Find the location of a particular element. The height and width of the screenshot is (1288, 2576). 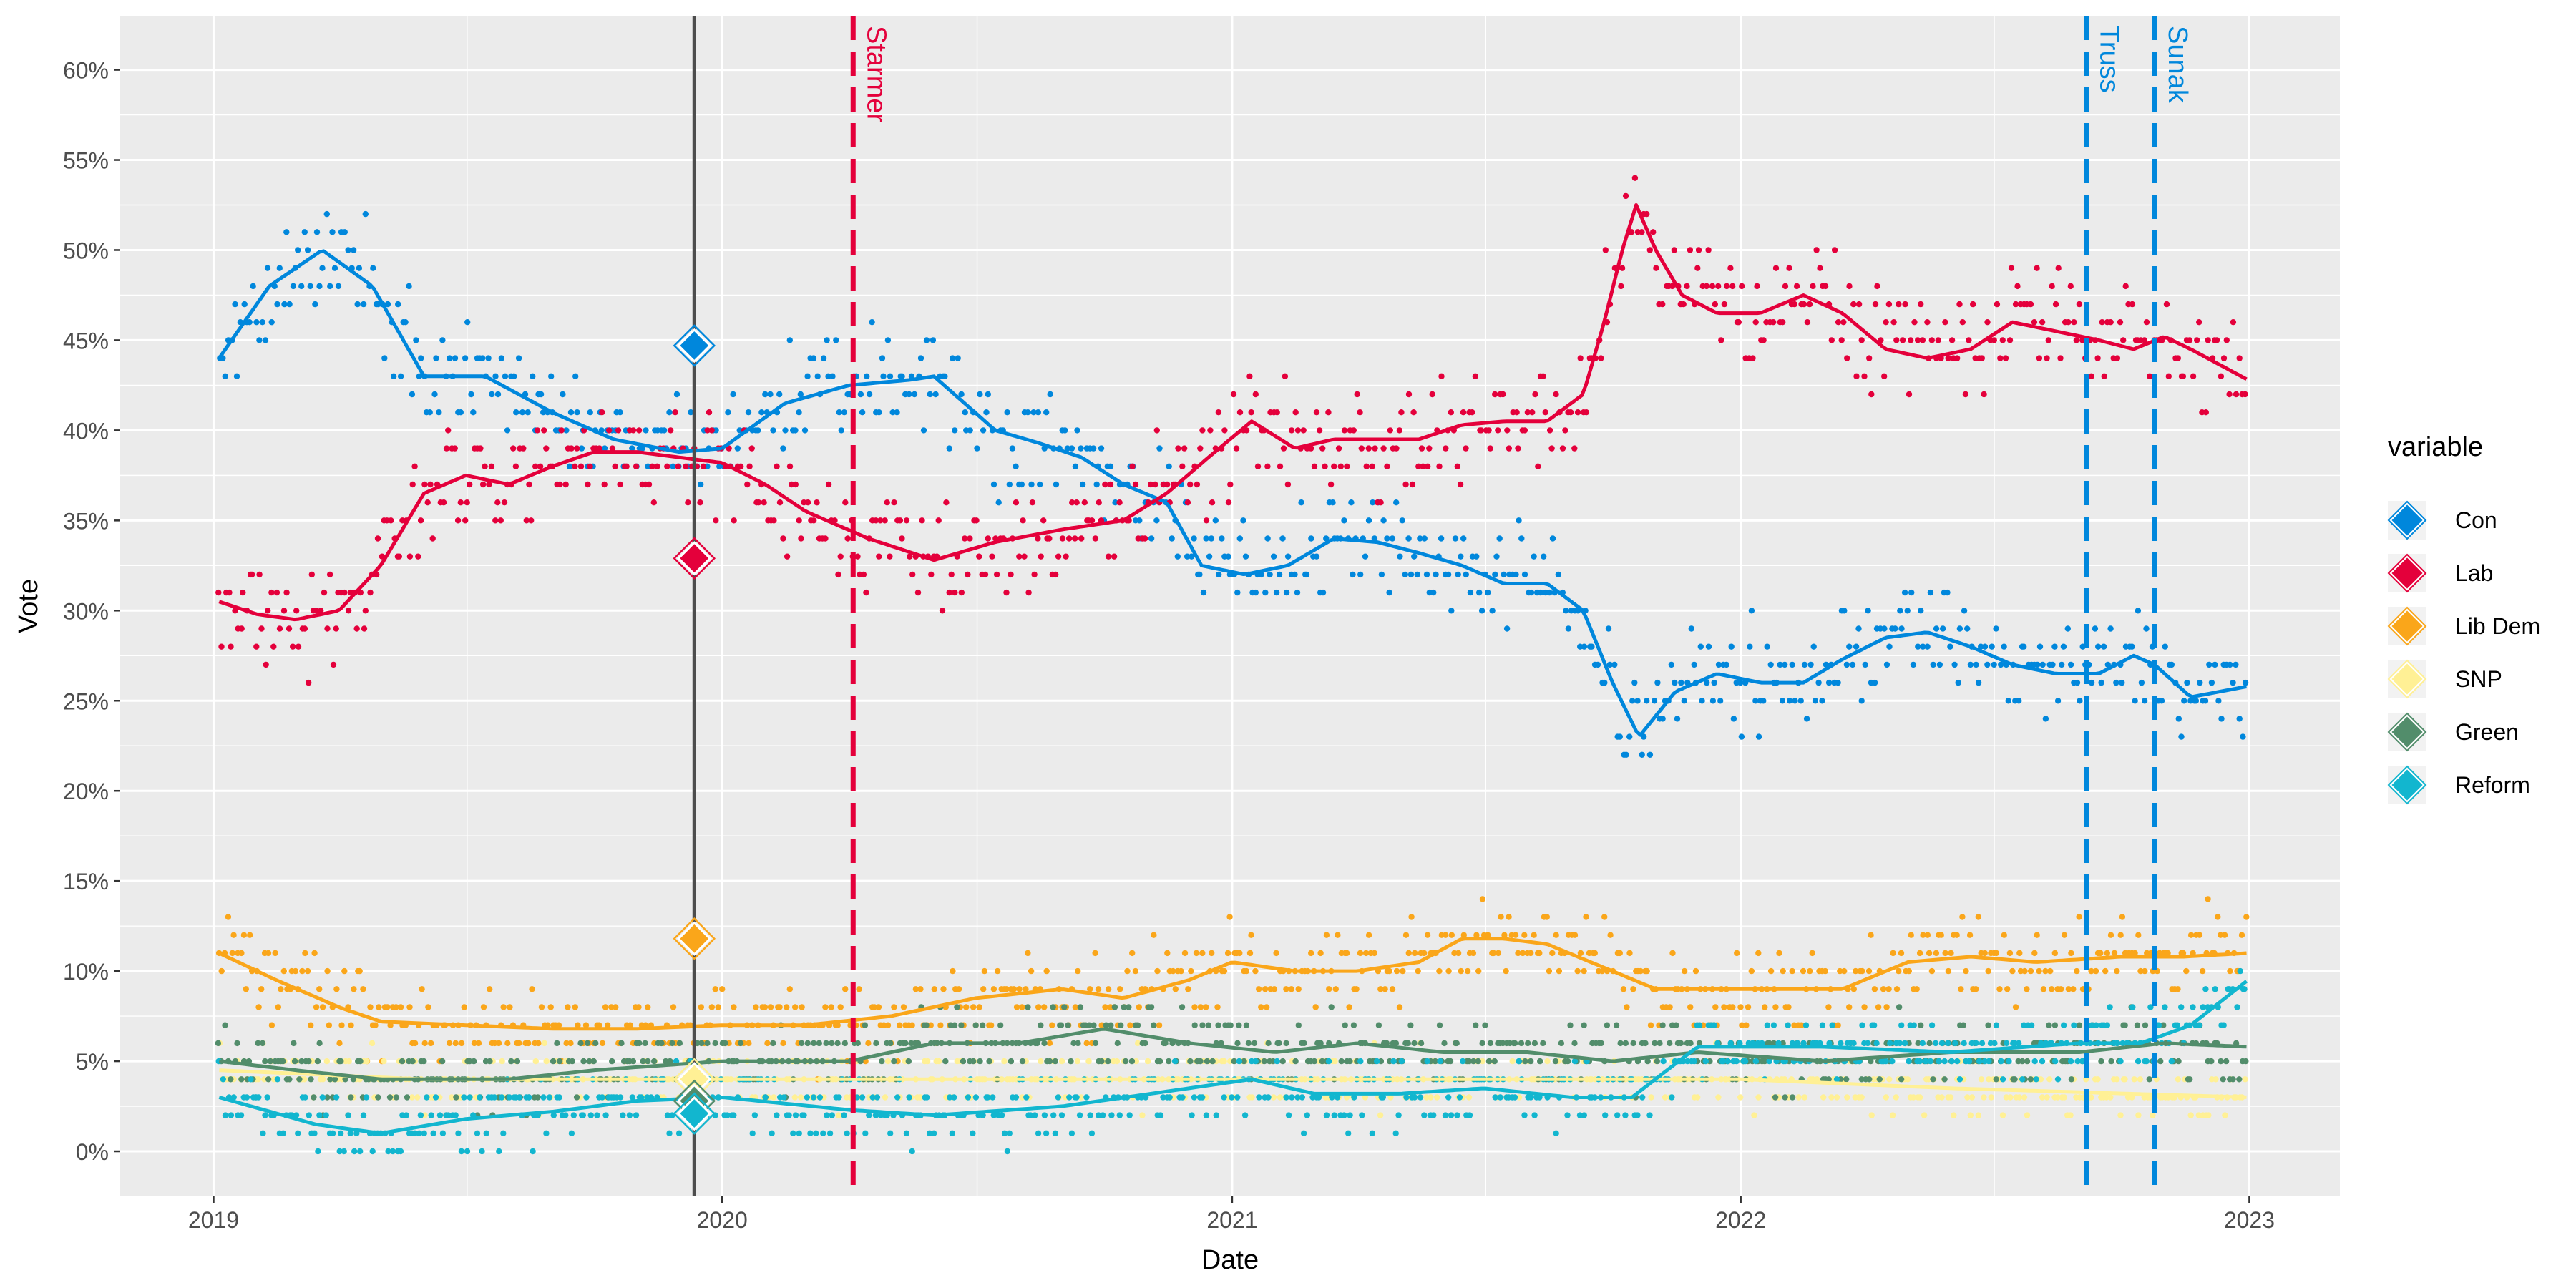

y-tick-label: 5% is located at coordinates (92, 1062).